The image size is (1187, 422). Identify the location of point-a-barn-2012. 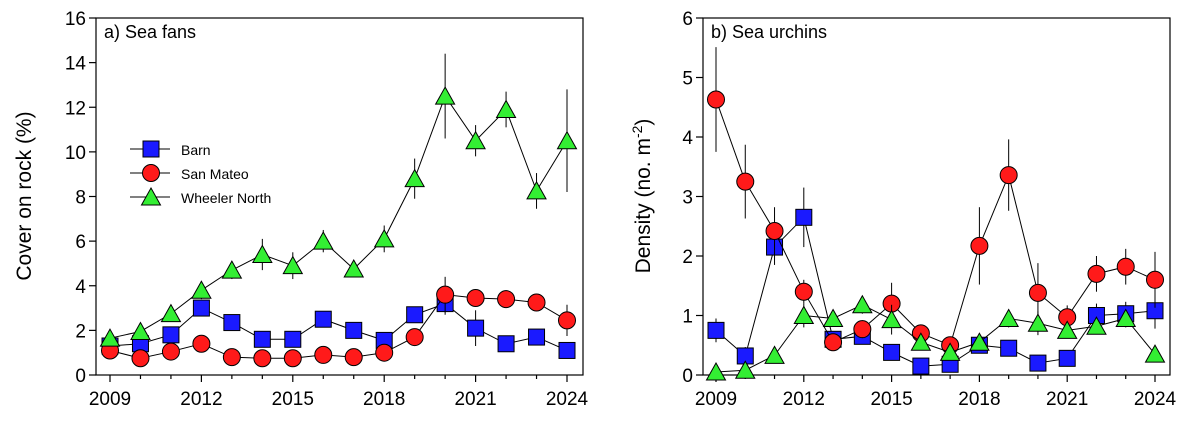
(201, 308).